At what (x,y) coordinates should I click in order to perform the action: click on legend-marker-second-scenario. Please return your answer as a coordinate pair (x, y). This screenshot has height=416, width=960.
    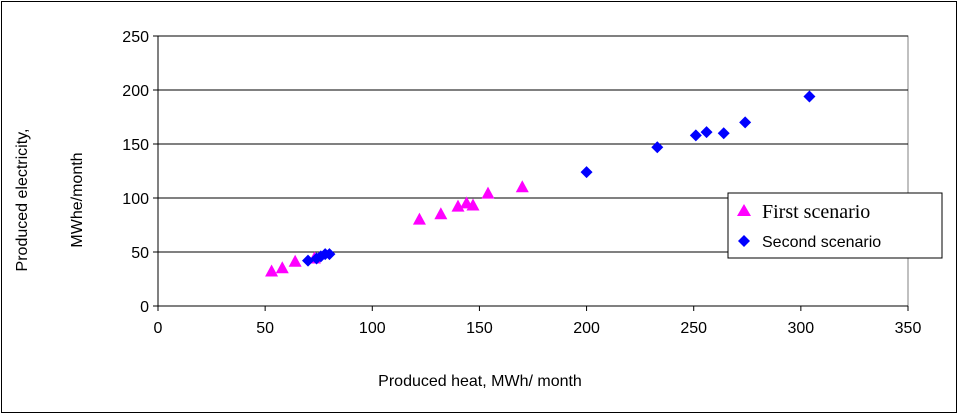
    Looking at the image, I should click on (744, 241).